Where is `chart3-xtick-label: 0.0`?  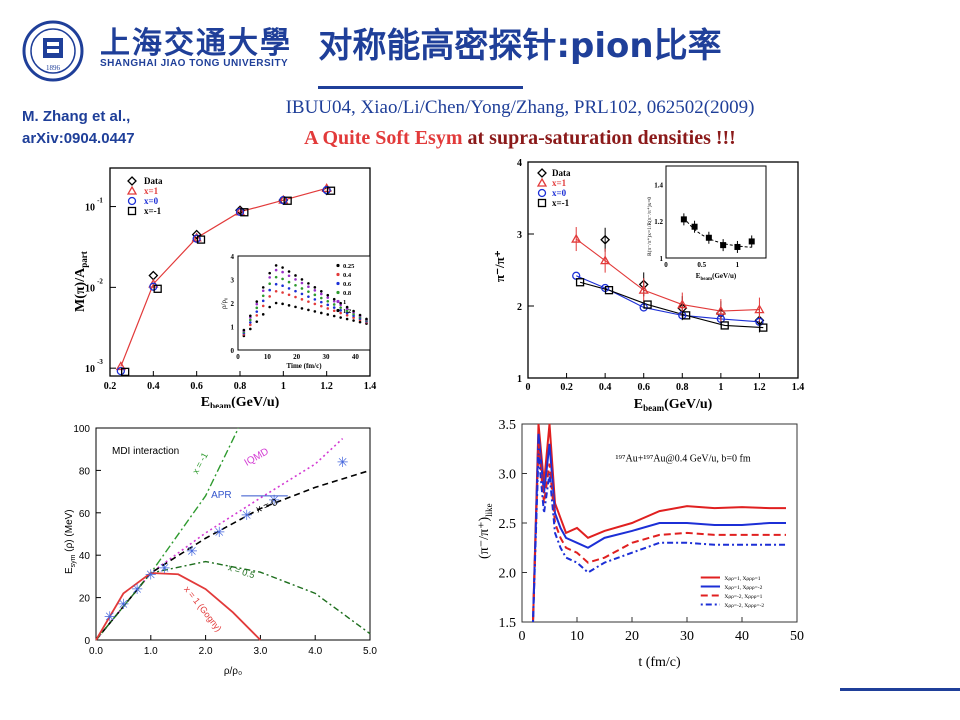 chart3-xtick-label: 0.0 is located at coordinates (96, 651).